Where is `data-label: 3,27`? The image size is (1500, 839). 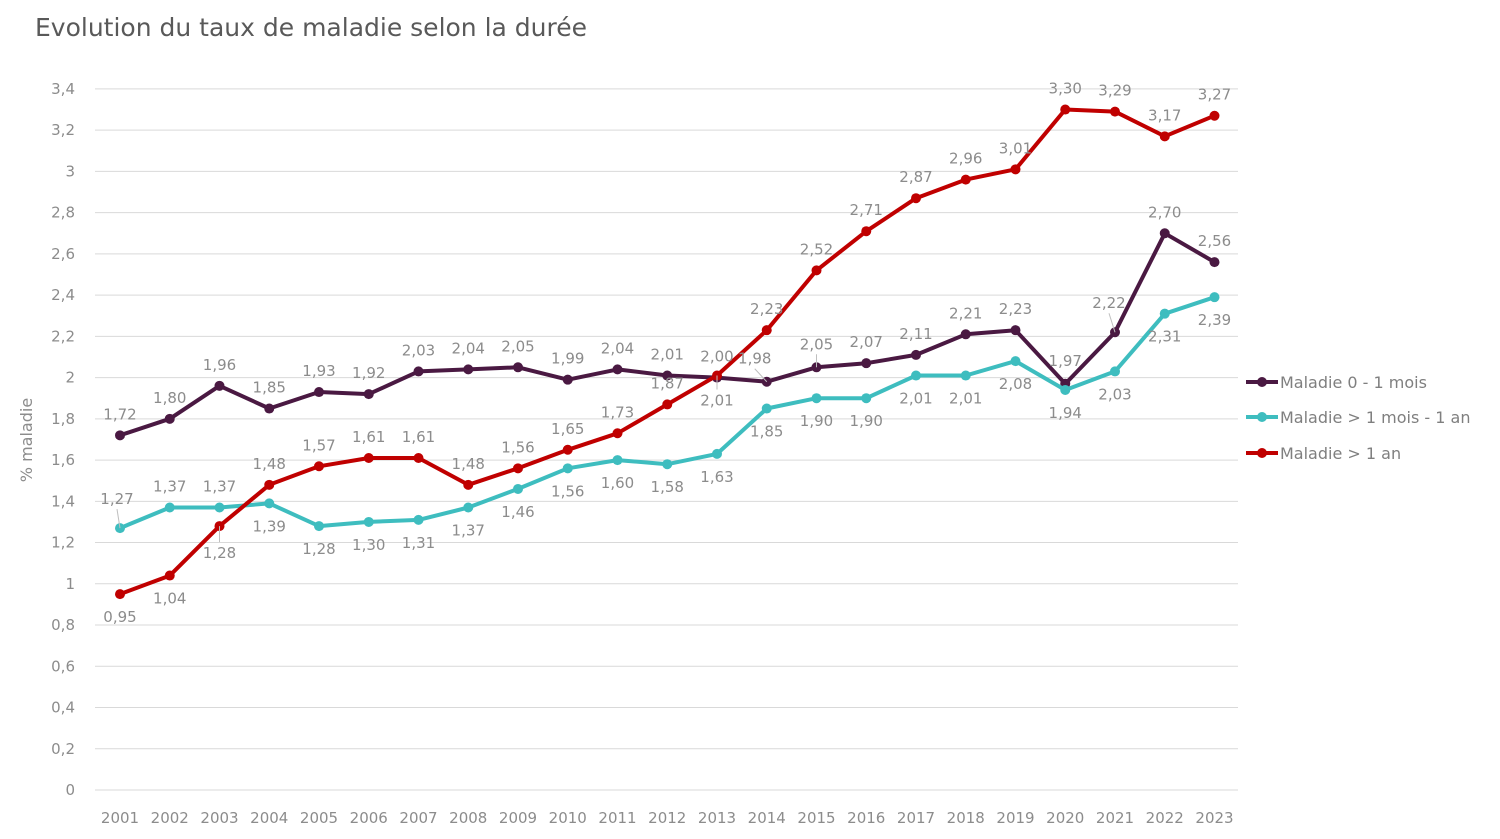 data-label: 3,27 is located at coordinates (1214, 95).